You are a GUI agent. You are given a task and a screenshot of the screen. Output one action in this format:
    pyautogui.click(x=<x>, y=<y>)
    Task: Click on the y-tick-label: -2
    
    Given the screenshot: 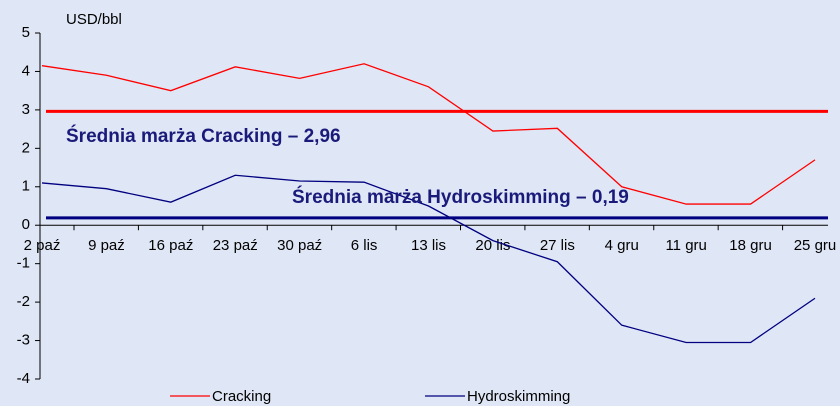 What is the action you would take?
    pyautogui.click(x=23, y=301)
    